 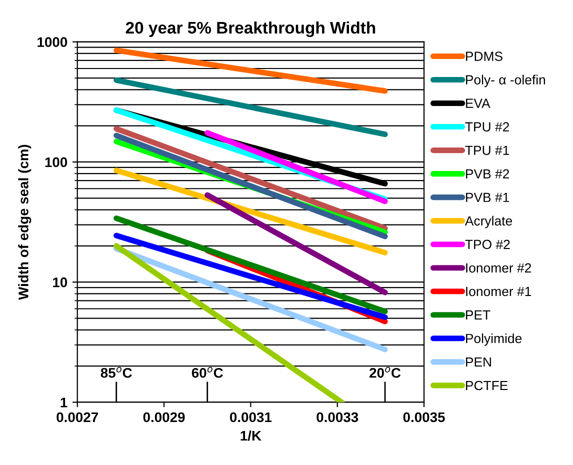 I want to click on legend-label: PVB #1, so click(x=488, y=197).